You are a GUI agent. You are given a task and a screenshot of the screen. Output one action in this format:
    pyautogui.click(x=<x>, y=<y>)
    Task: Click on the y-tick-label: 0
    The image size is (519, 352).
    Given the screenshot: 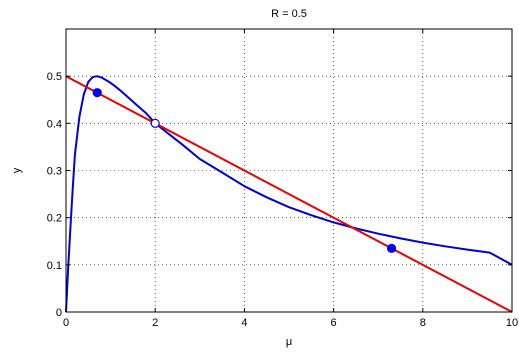 What is the action you would take?
    pyautogui.click(x=59, y=313)
    